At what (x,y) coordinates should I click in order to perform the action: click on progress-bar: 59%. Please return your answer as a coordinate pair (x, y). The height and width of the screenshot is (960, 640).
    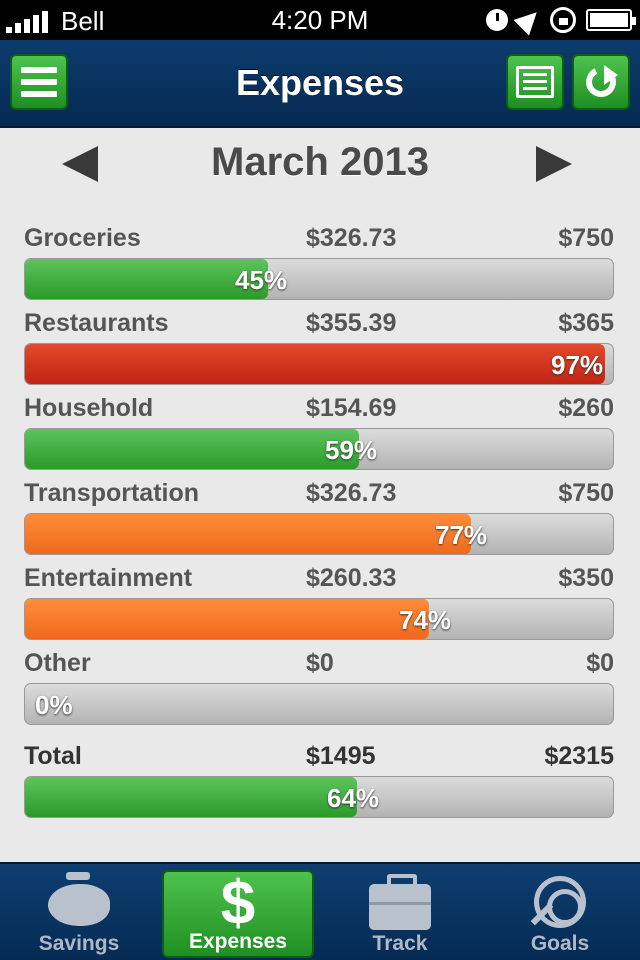
    Looking at the image, I should click on (319, 449).